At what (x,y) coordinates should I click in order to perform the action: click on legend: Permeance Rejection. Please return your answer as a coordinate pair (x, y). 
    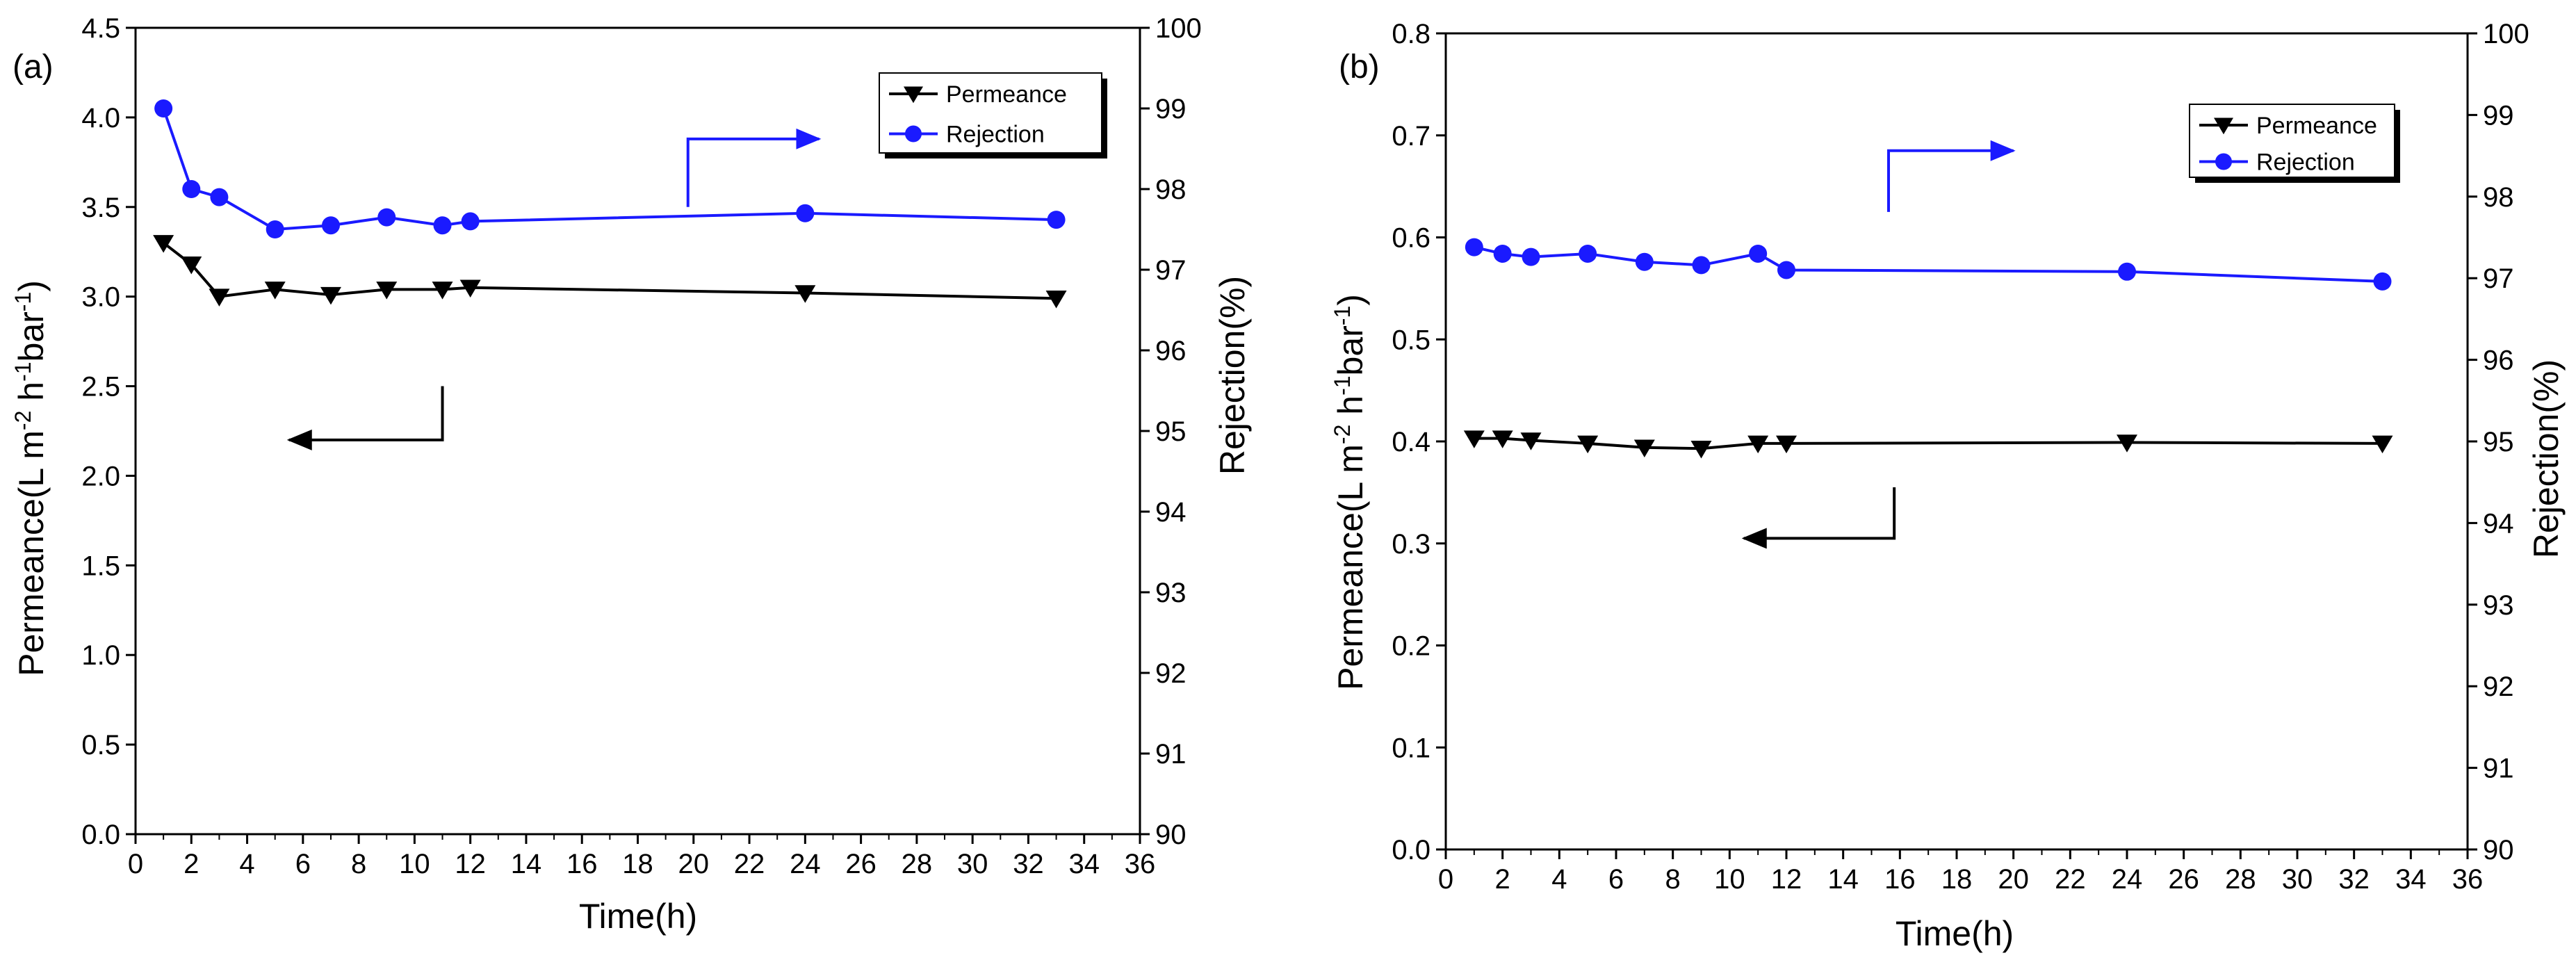
    Looking at the image, I should click on (993, 115).